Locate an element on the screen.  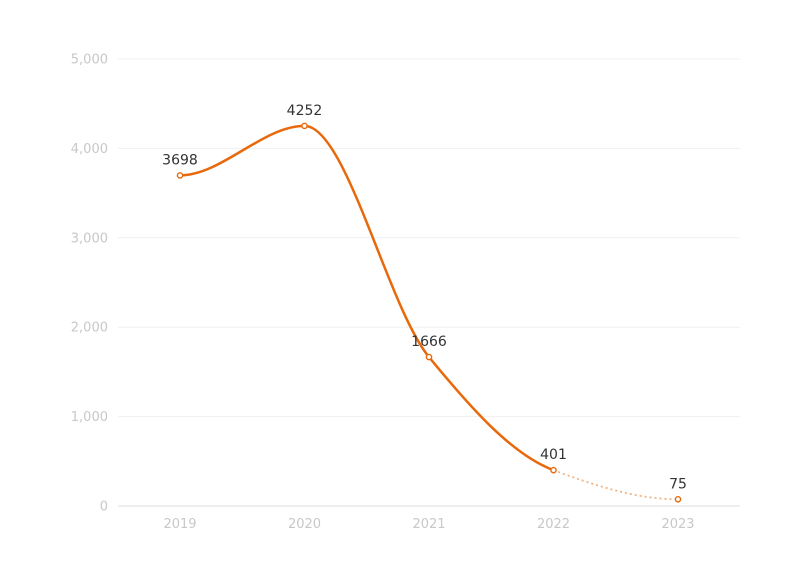
data-label: 4252 is located at coordinates (305, 111).